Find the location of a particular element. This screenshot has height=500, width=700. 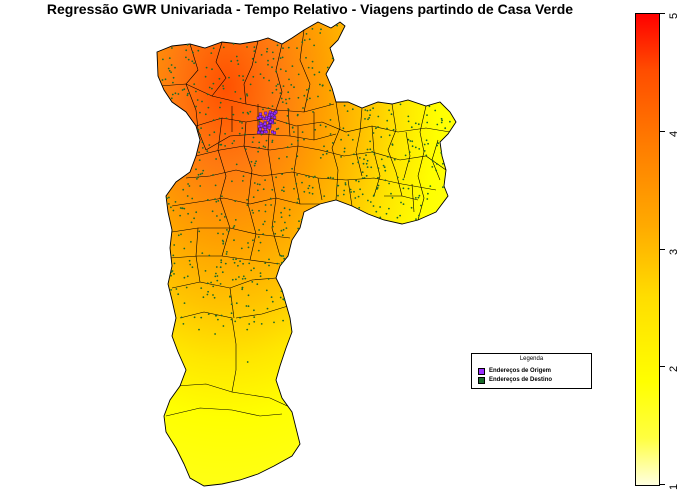

legend-item-origin: Endereços de Origem is located at coordinates (514, 371).